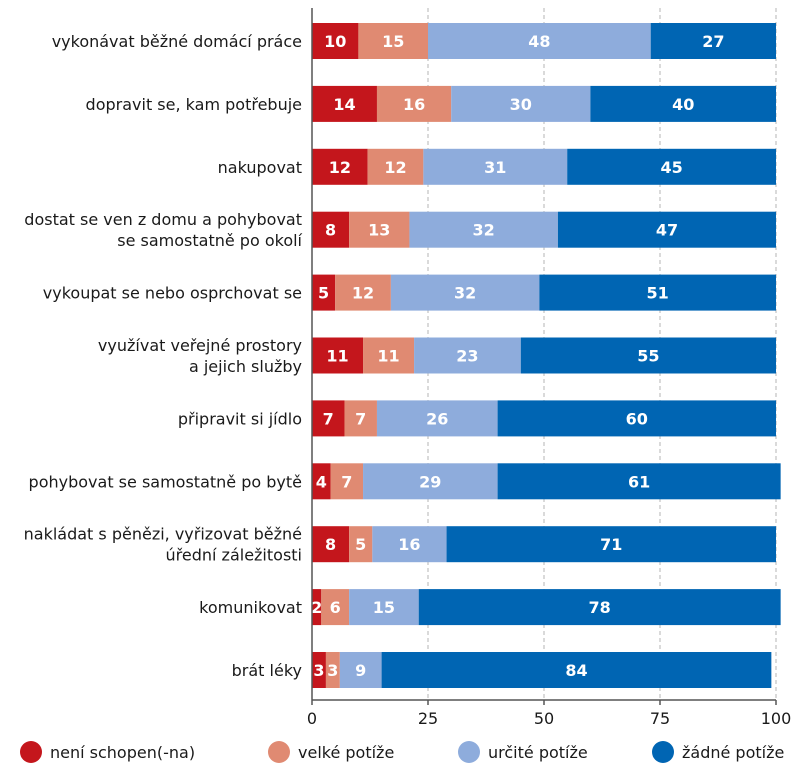 The width and height of the screenshot is (800, 774). I want to click on legend-label: určité potíže, so click(538, 752).